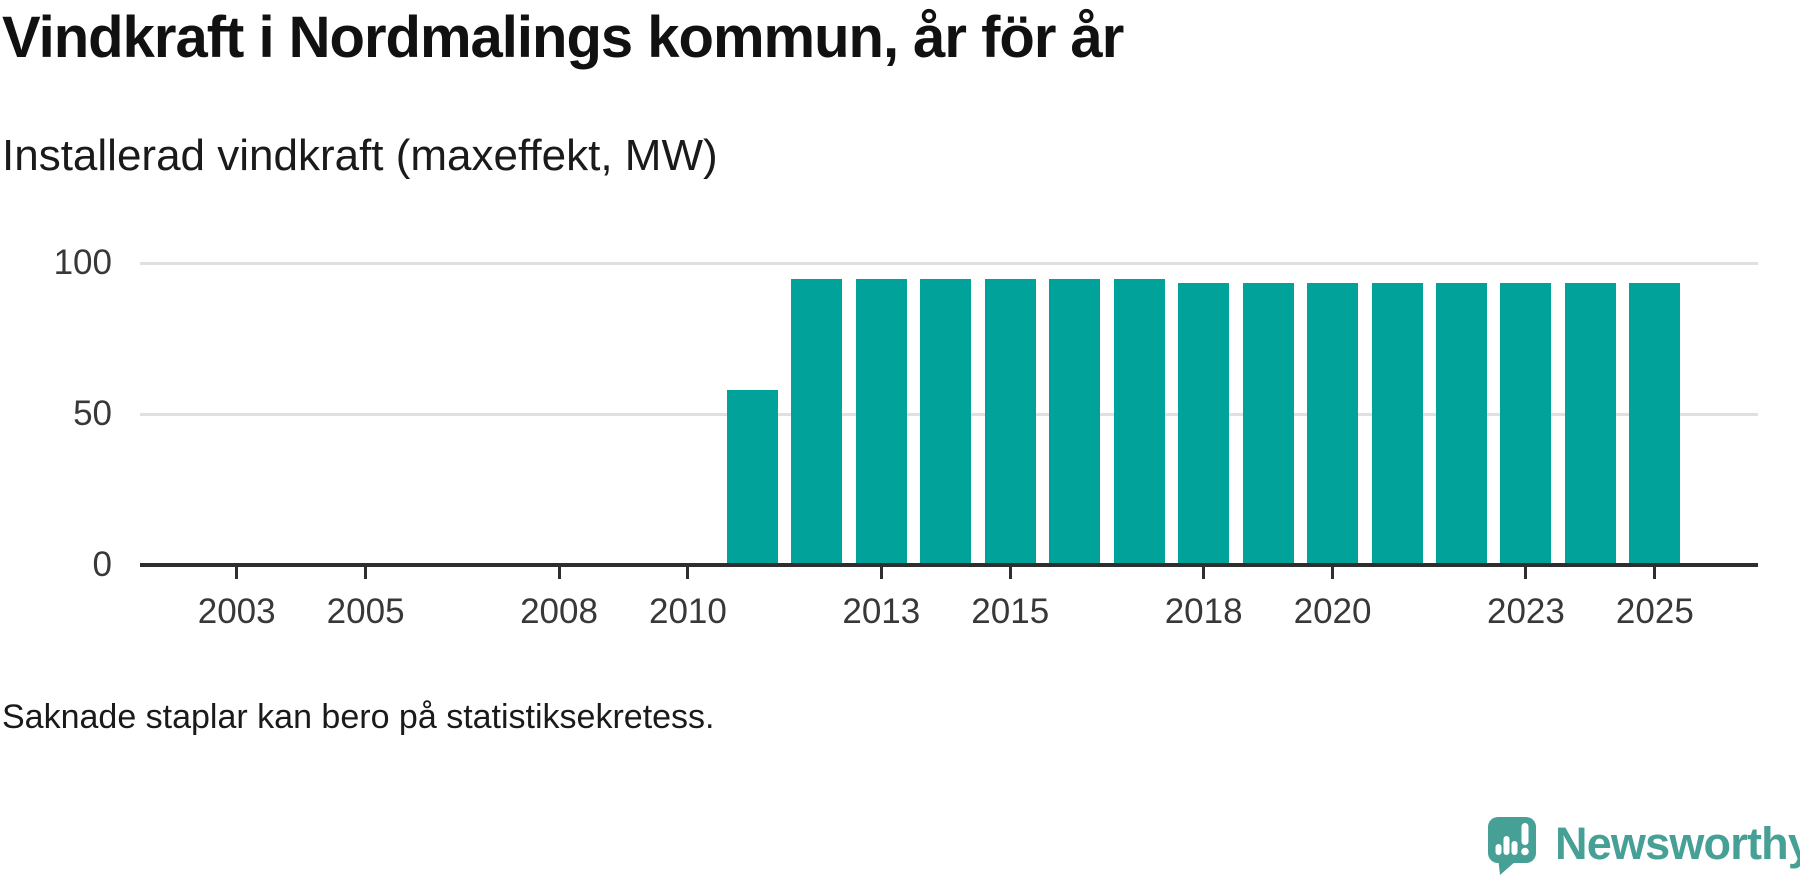  I want to click on x-tick-2003, so click(237, 573).